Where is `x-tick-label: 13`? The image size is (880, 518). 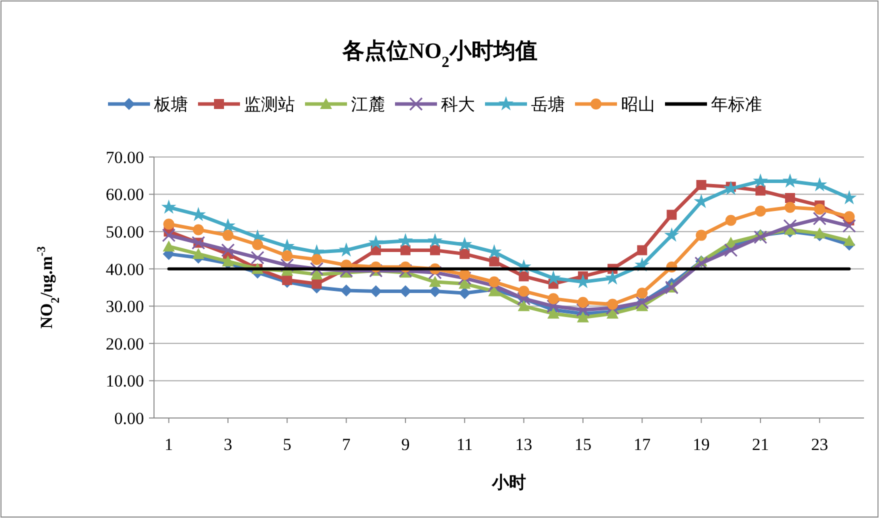 x-tick-label: 13 is located at coordinates (523, 444).